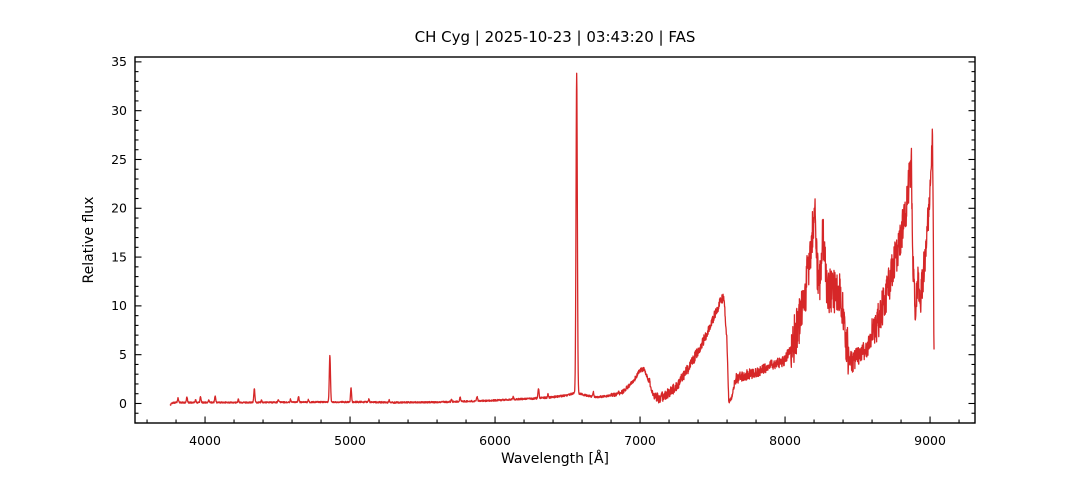 The image size is (1080, 480). Describe the element at coordinates (119, 256) in the screenshot. I see `y-tick-label: 15` at that location.